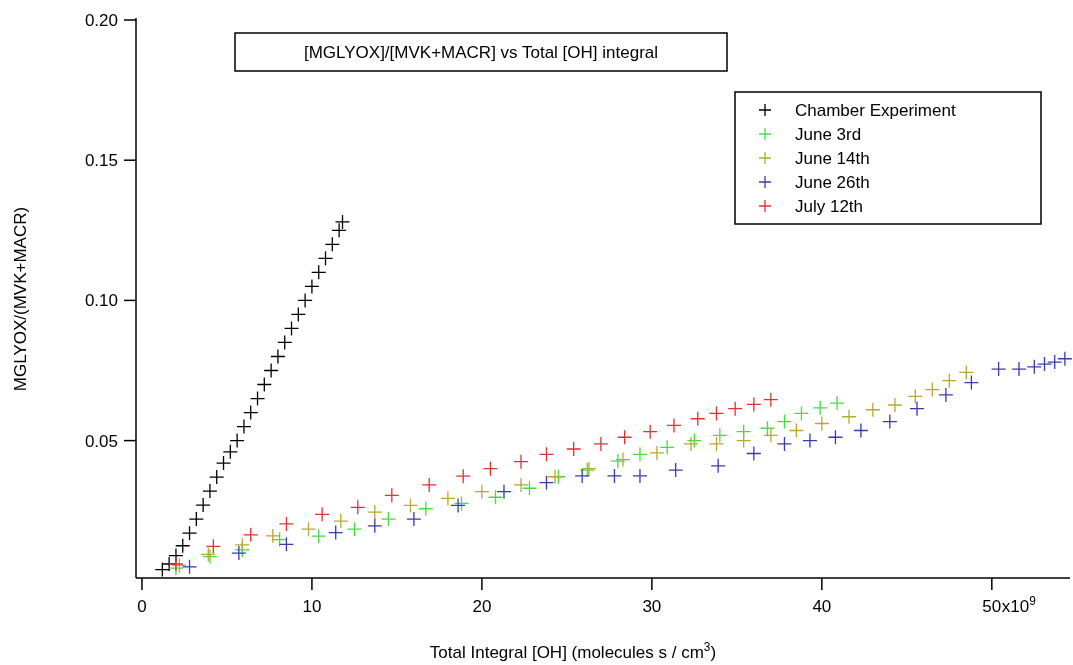 The height and width of the screenshot is (665, 1073). Describe the element at coordinates (481, 52) in the screenshot. I see `text: [MGLYOX]/[MVK+MACR] vs Total [OH] integral` at that location.